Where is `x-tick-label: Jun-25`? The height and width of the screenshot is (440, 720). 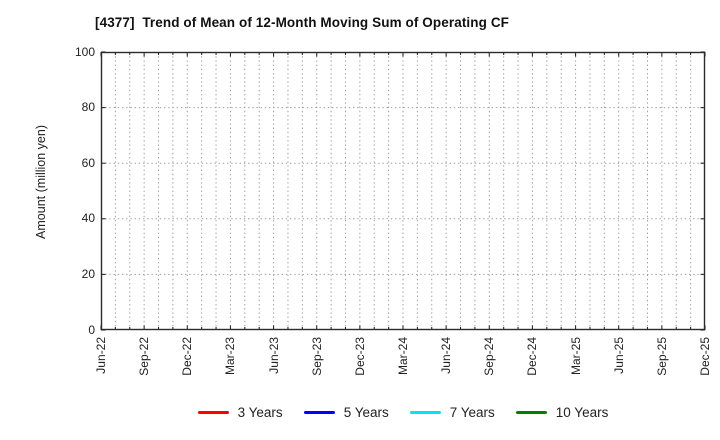 x-tick-label: Jun-25 is located at coordinates (618, 355).